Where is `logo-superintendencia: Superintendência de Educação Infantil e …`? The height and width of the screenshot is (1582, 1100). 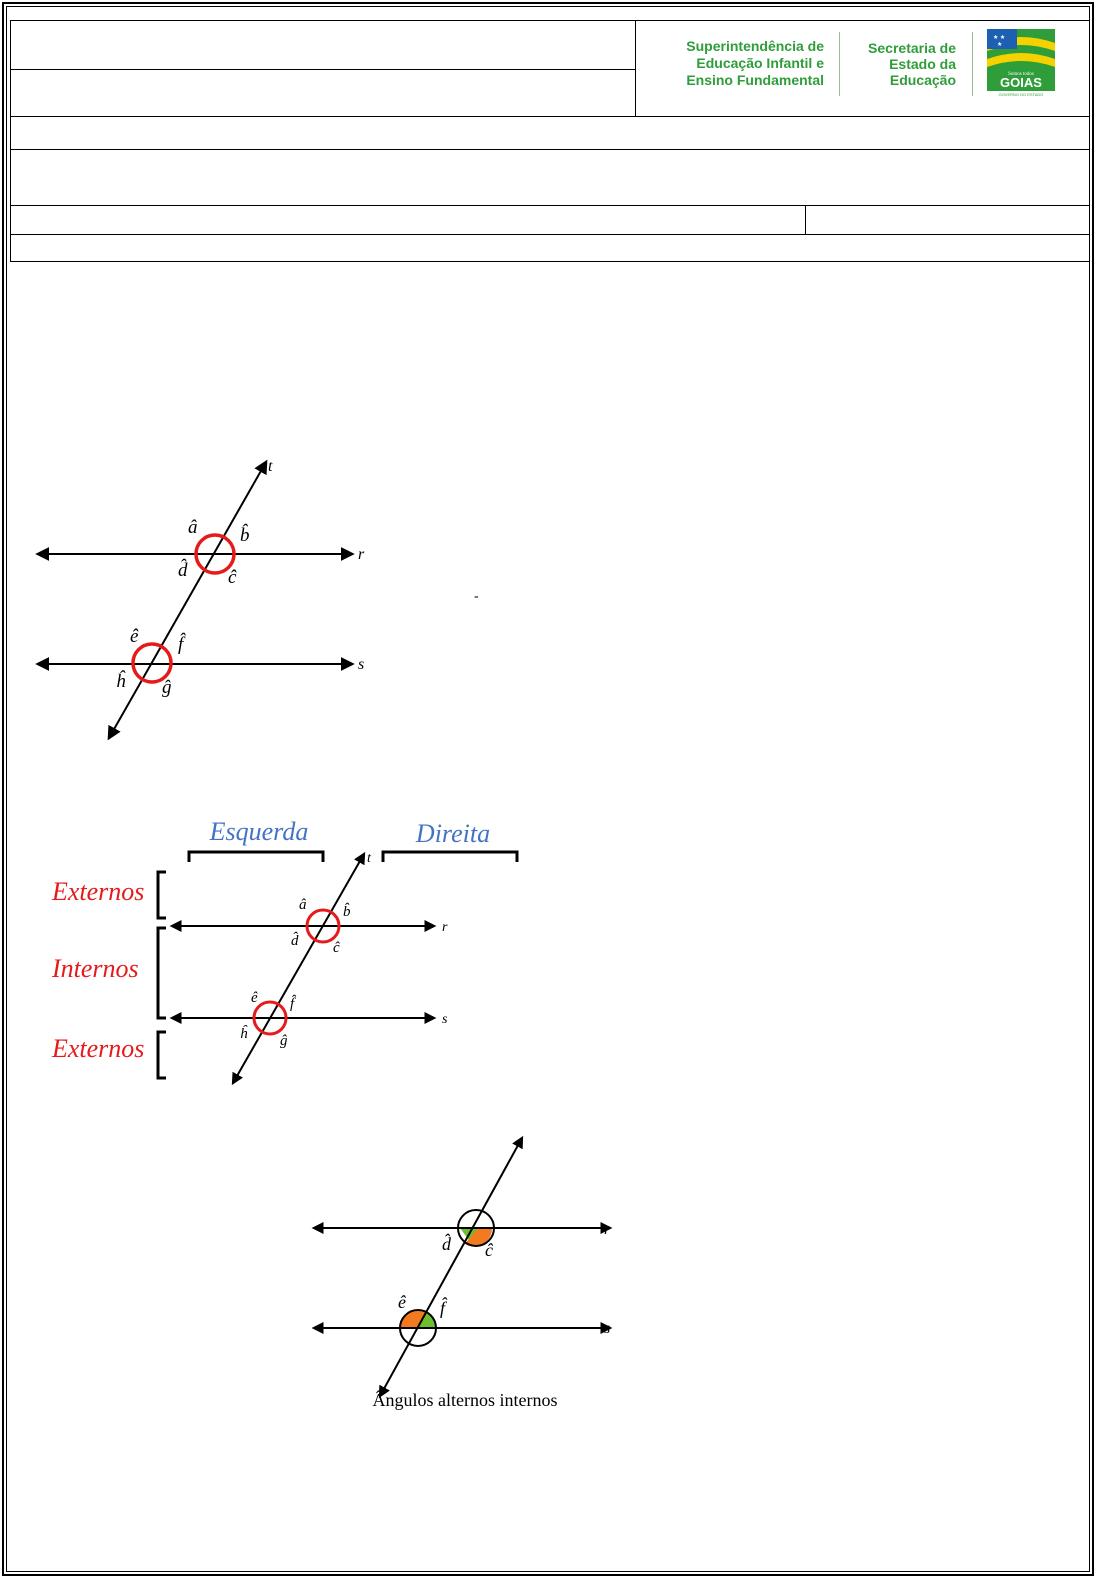
logo-superintendencia: Superintendência de Educação Infantil e … is located at coordinates (727, 63).